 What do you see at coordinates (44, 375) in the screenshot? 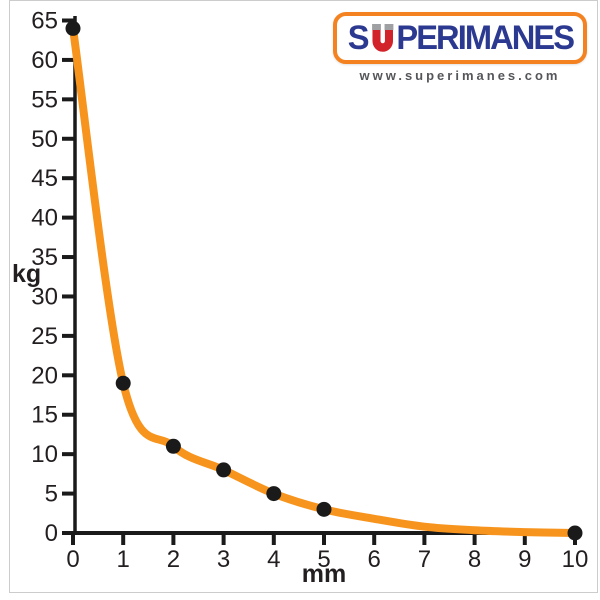
I see `y-tick-label: 20` at bounding box center [44, 375].